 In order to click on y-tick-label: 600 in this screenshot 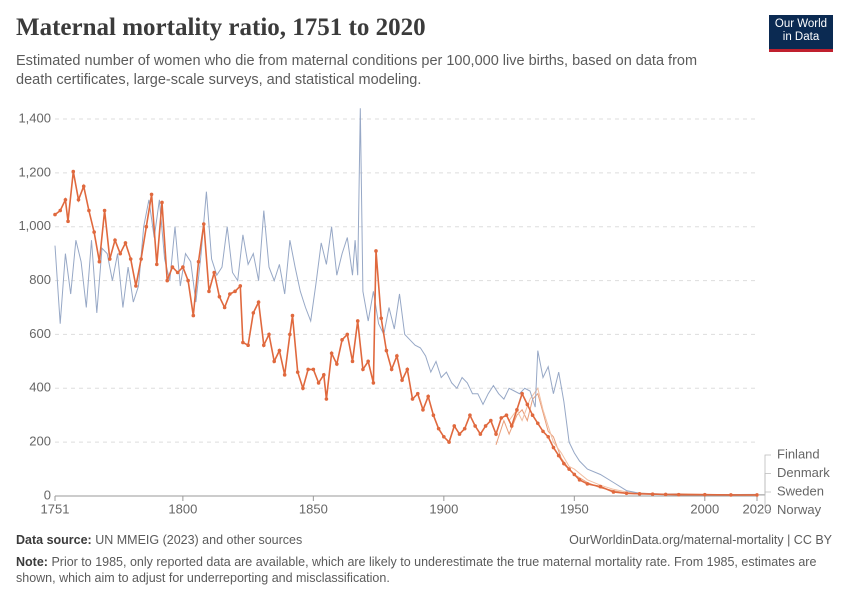, I will do `click(40, 333)`.